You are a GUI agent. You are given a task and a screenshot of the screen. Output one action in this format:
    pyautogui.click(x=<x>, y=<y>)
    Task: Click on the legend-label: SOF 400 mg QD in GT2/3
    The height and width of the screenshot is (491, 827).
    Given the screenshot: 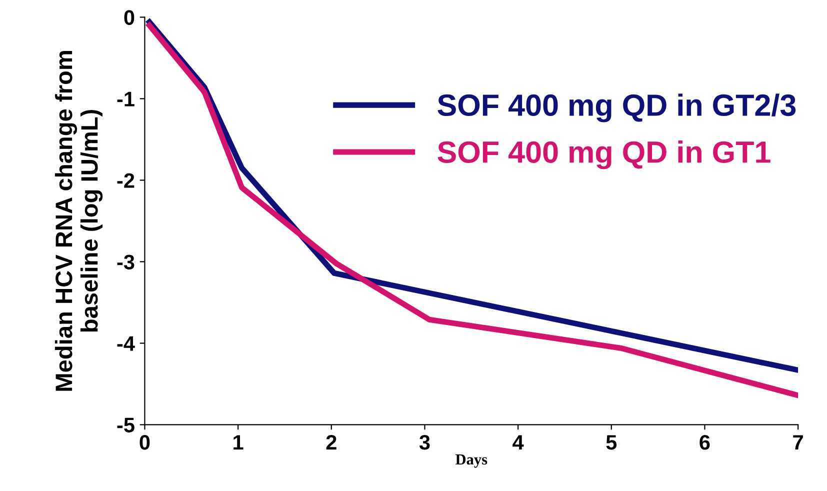 What is the action you would take?
    pyautogui.click(x=617, y=108)
    